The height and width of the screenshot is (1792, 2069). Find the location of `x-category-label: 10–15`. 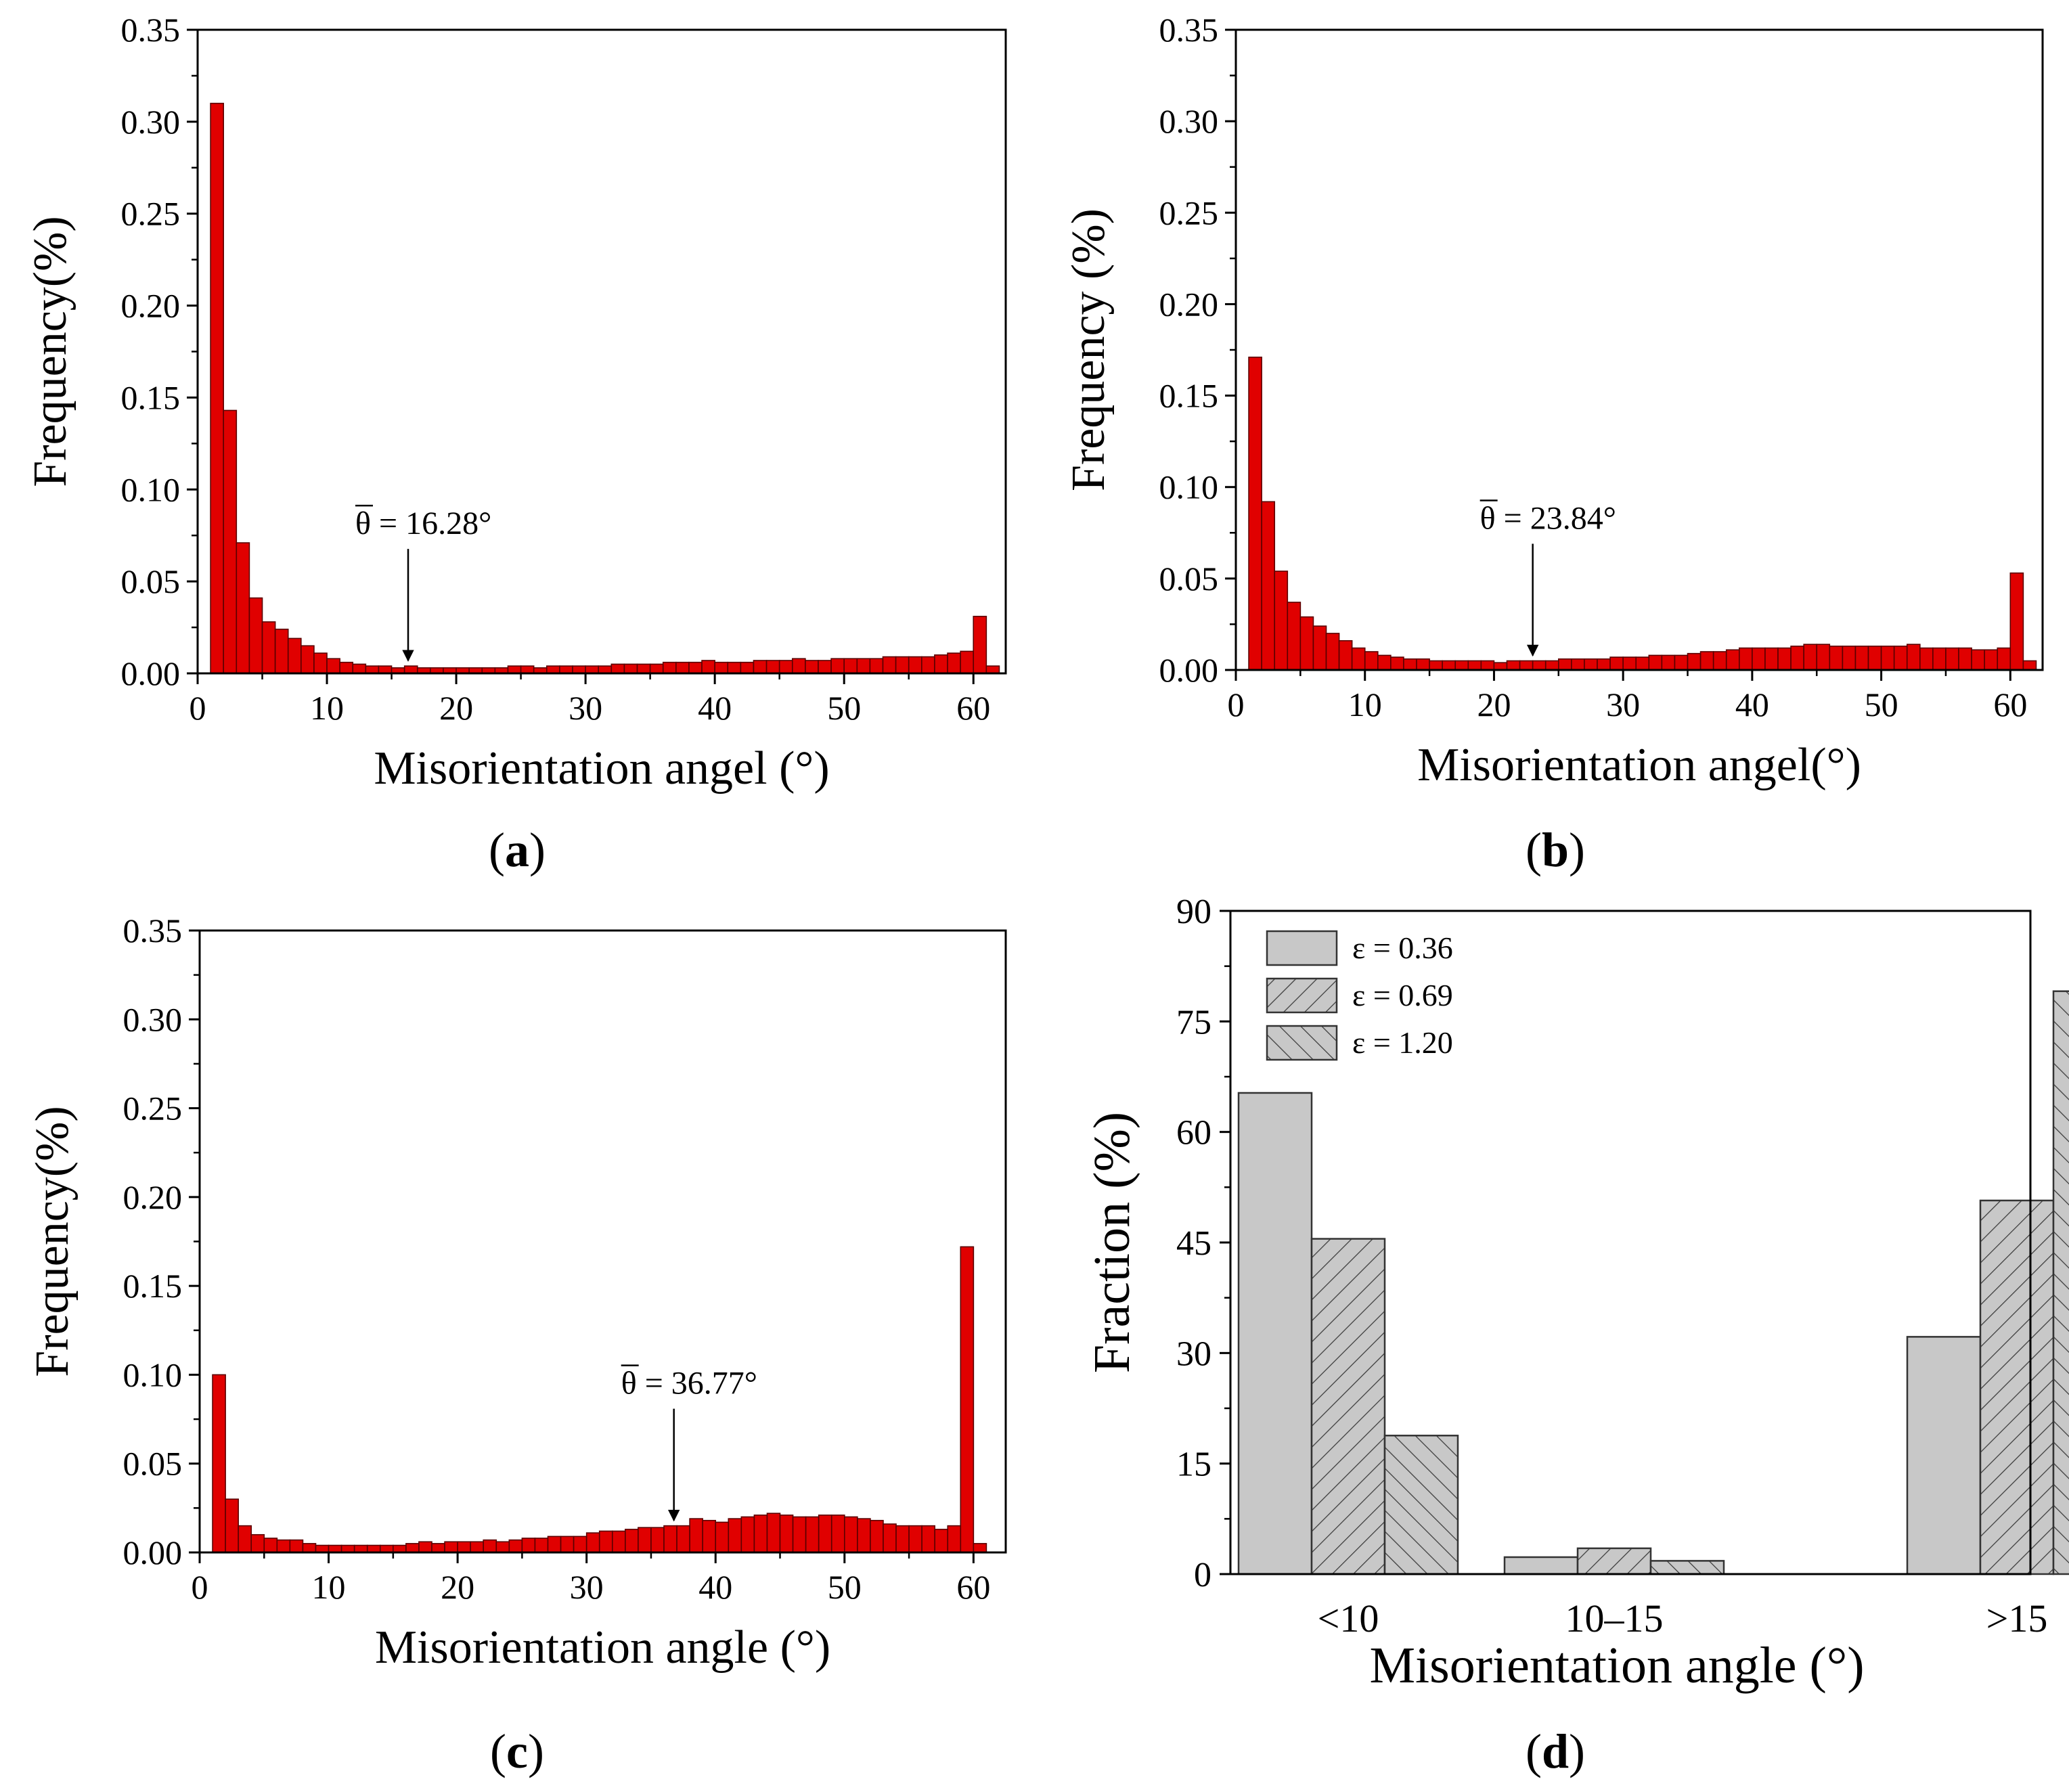

x-category-label: 10–15 is located at coordinates (1615, 1618).